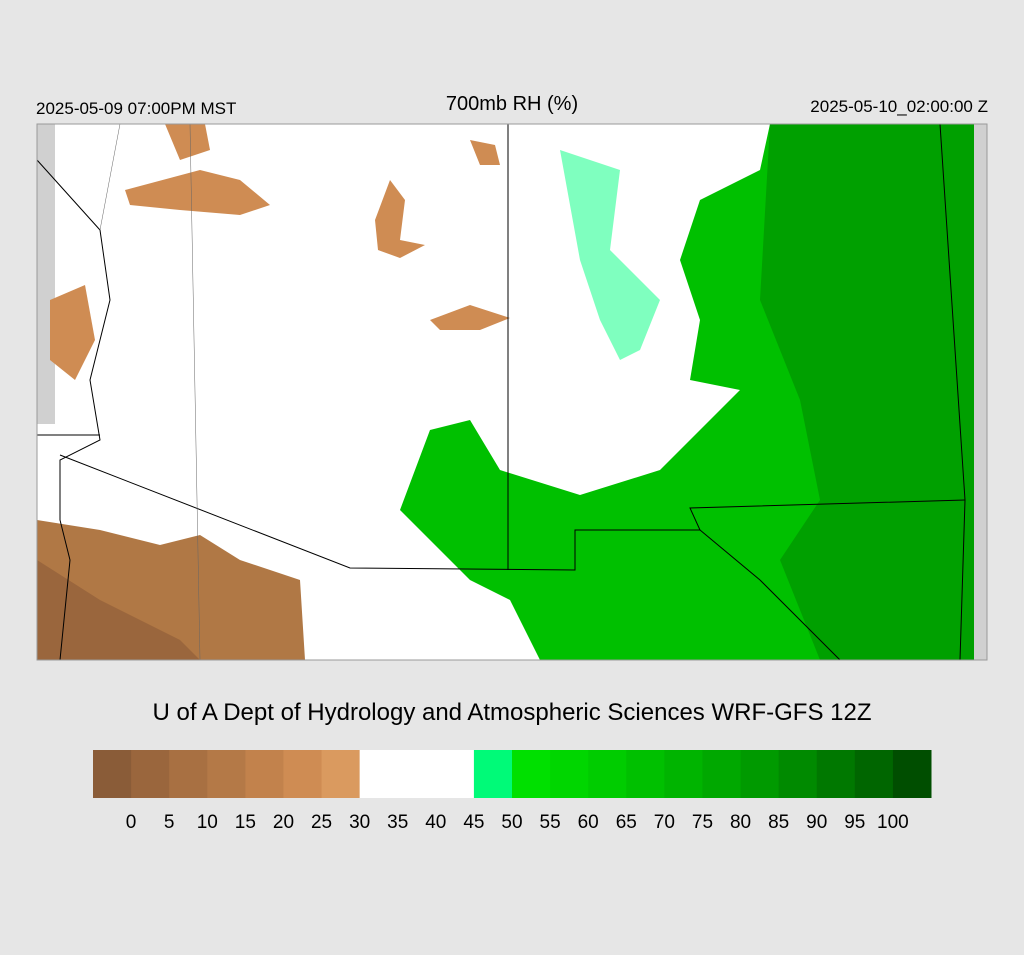  Describe the element at coordinates (626, 822) in the screenshot. I see `colorbar-label: 65` at that location.